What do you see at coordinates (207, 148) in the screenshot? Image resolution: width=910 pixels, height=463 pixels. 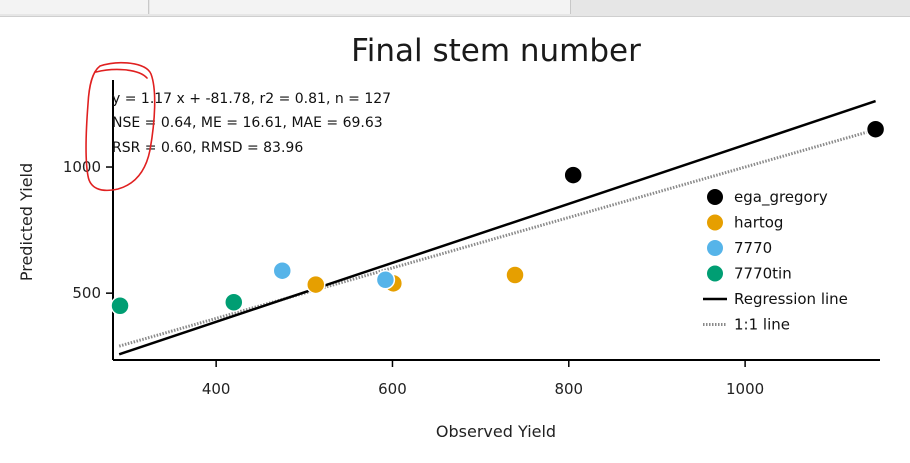 I see `stats-line-3: RSR = 0.60, RMSD = 83.96` at bounding box center [207, 148].